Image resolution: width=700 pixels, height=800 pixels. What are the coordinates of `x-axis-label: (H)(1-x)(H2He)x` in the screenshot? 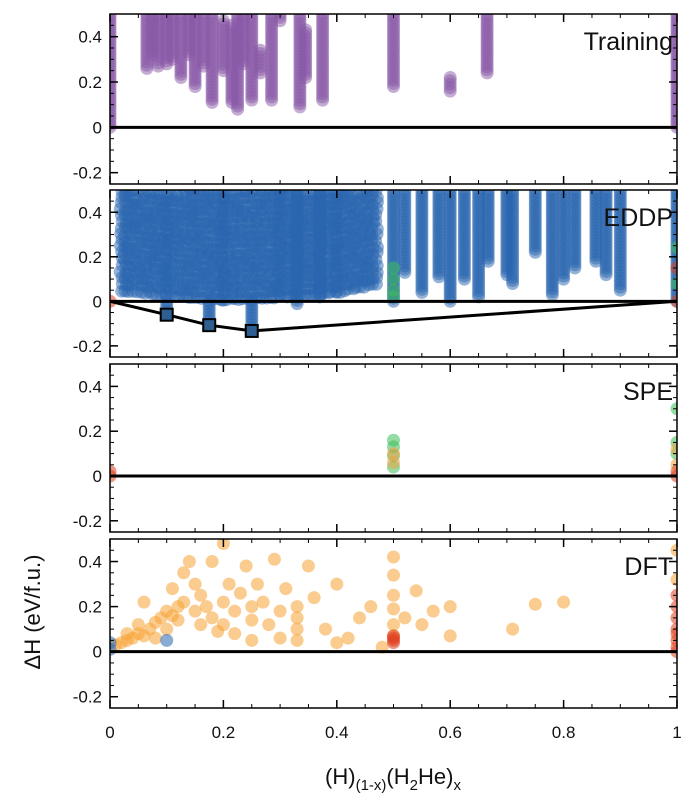 It's located at (393, 779).